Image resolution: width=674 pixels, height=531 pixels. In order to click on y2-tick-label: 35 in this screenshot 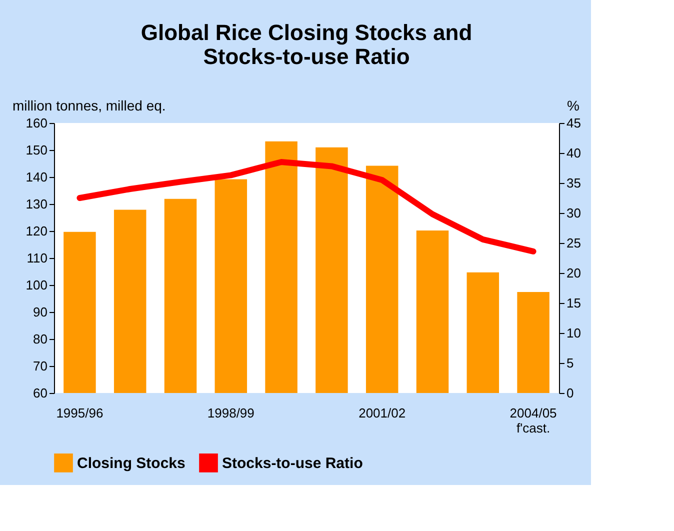, I will do `click(573, 183)`.